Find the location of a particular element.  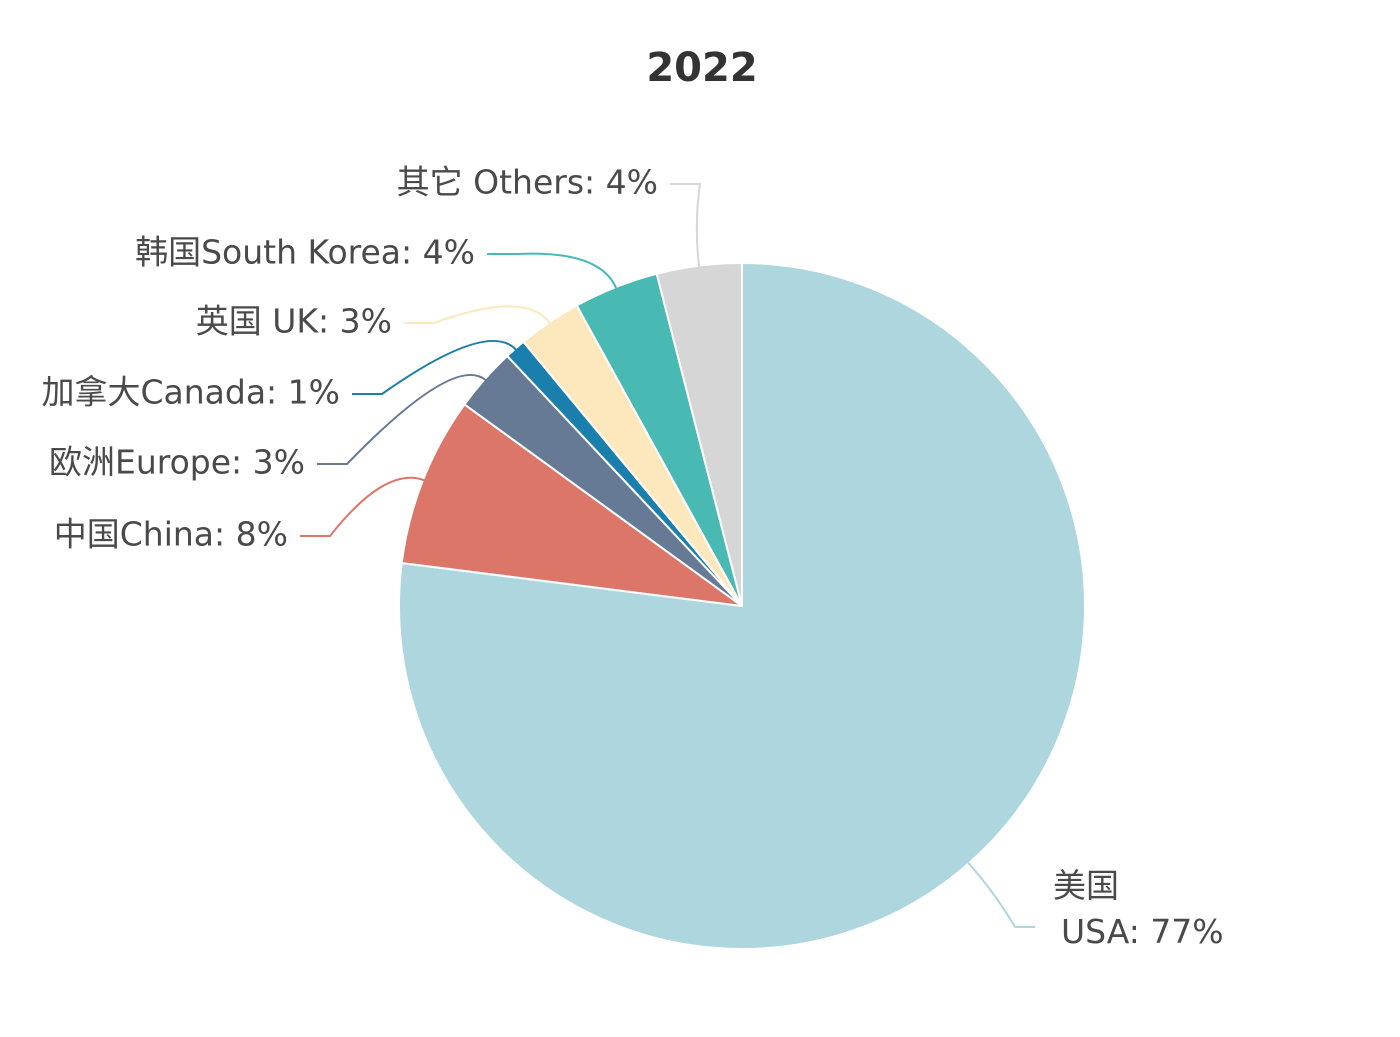

slice-label: 加拿大Canada: 1% is located at coordinates (190, 392).